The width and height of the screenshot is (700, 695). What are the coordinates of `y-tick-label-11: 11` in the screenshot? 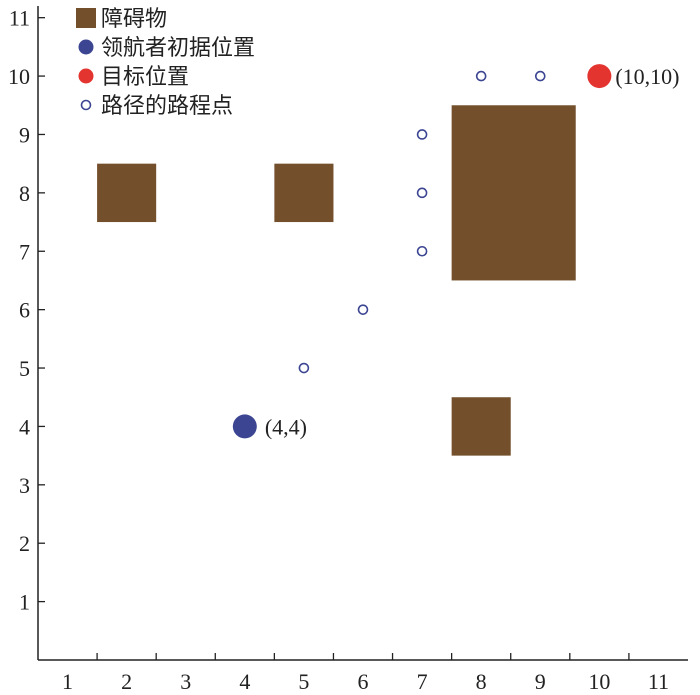 It's located at (19, 18).